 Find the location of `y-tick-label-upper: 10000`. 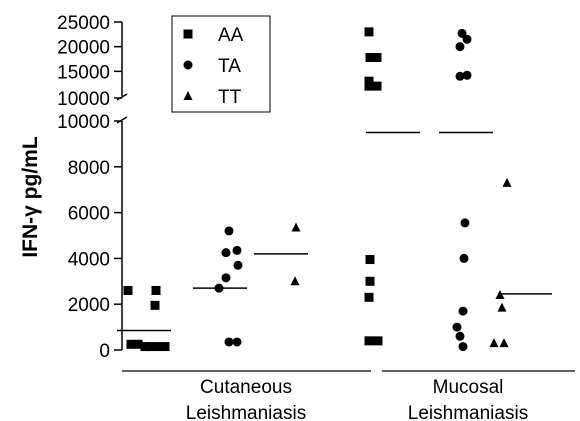

y-tick-label-upper: 10000 is located at coordinates (83, 99).